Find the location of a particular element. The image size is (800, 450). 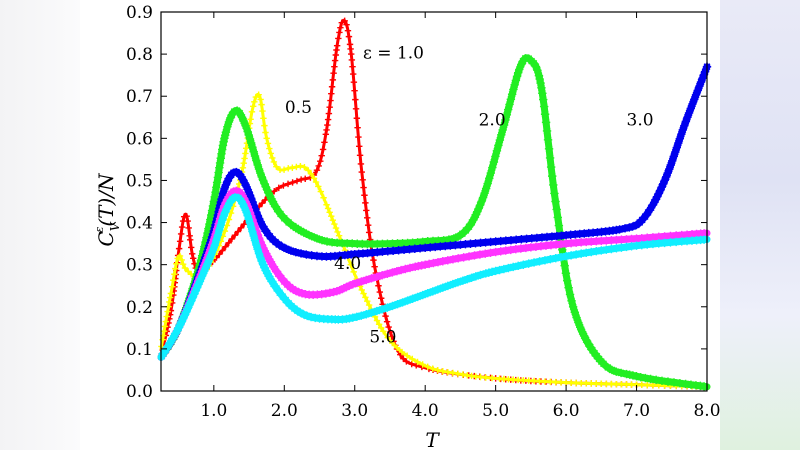

series-annotation: 5.0 is located at coordinates (382, 338).